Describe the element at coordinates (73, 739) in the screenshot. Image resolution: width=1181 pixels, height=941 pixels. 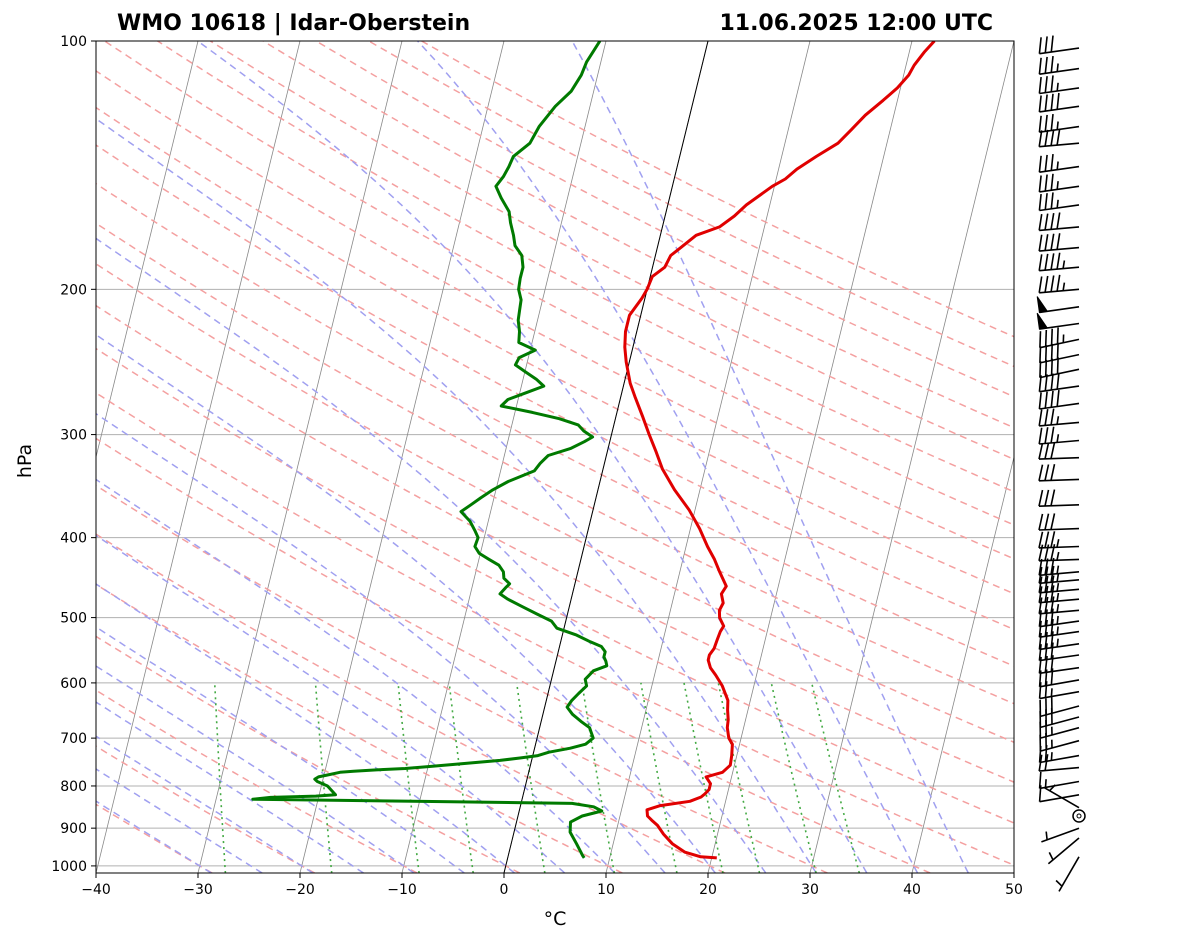
I see `y-tick-label: 700` at that location.